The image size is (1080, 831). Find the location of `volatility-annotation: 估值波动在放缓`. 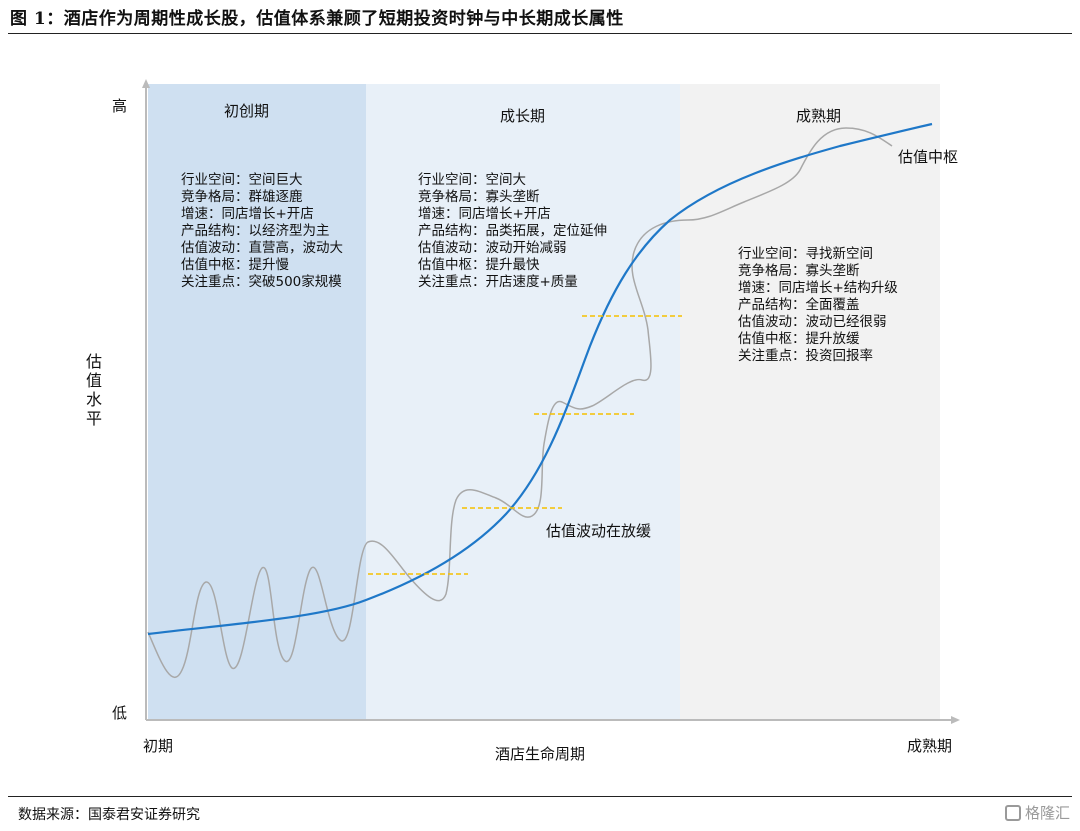

volatility-annotation: 估值波动在放缓 is located at coordinates (598, 531).